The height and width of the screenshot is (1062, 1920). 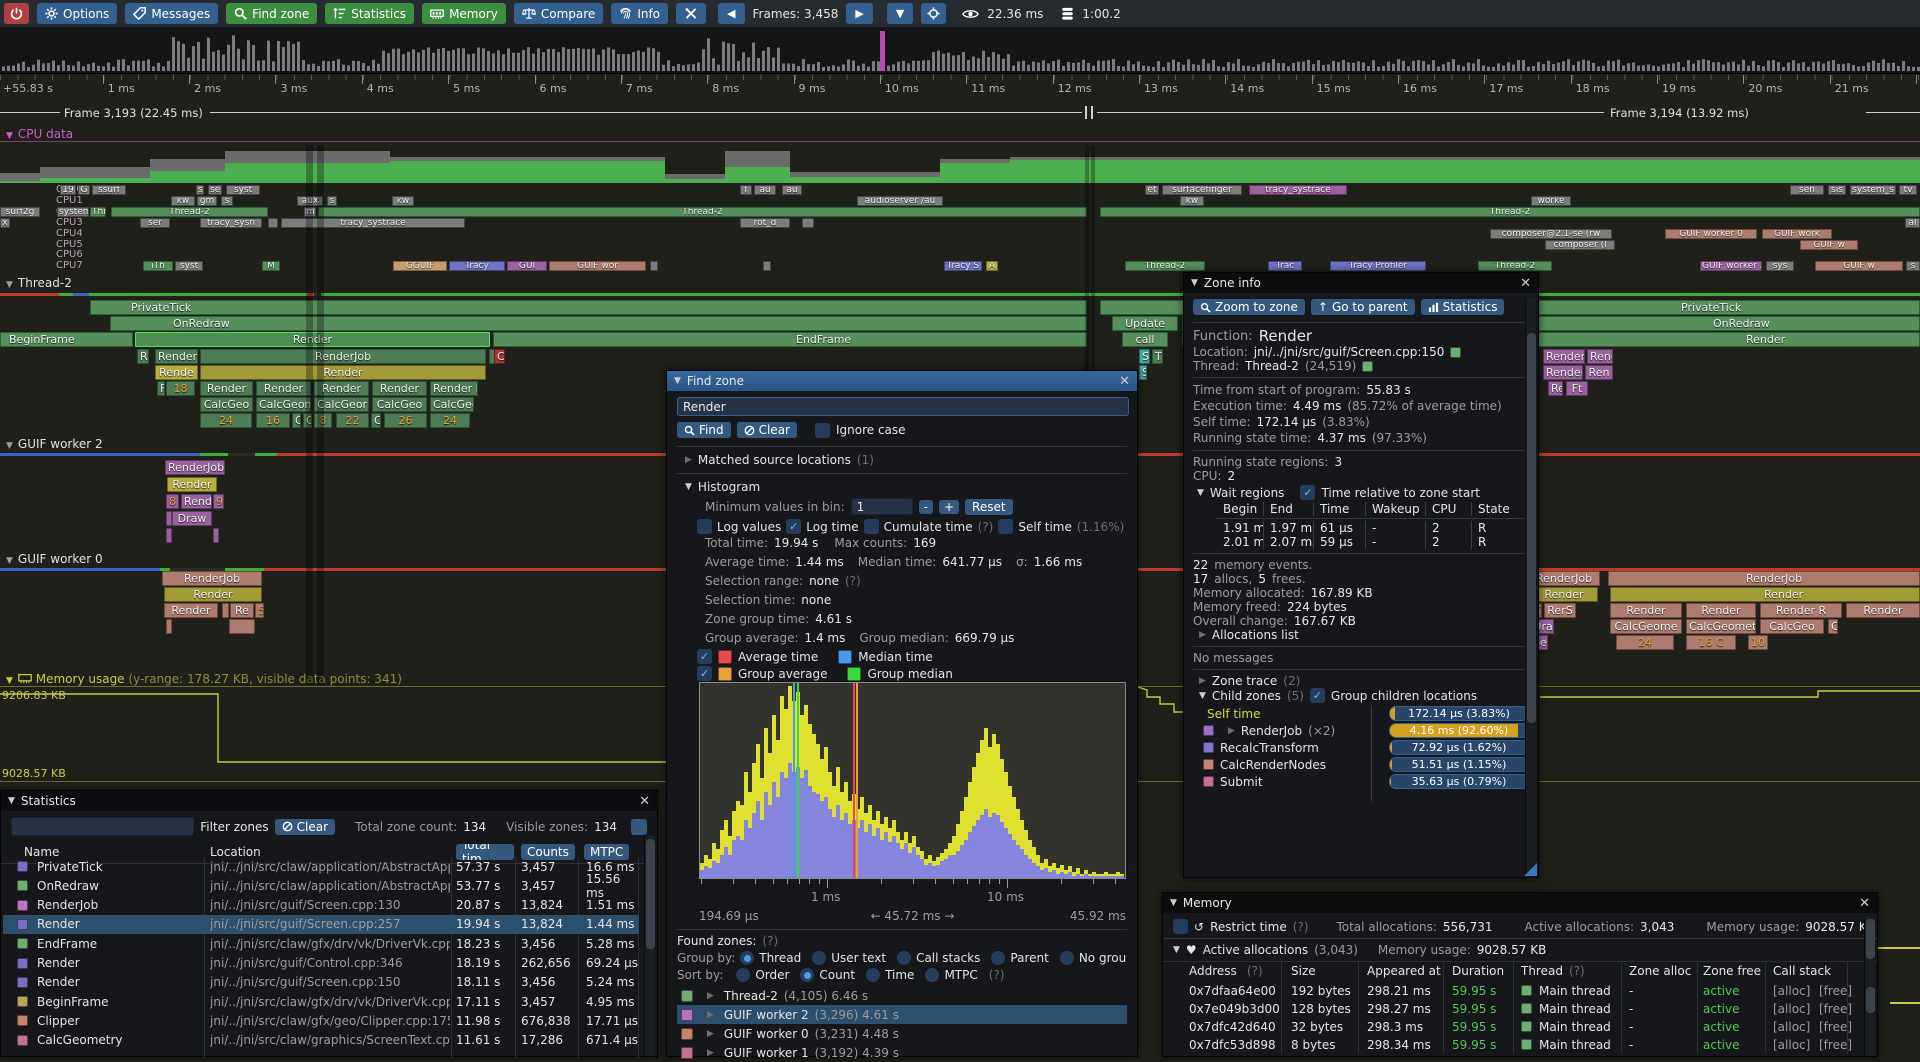 I want to click on log-time-checkbox: ✓, so click(x=794, y=526).